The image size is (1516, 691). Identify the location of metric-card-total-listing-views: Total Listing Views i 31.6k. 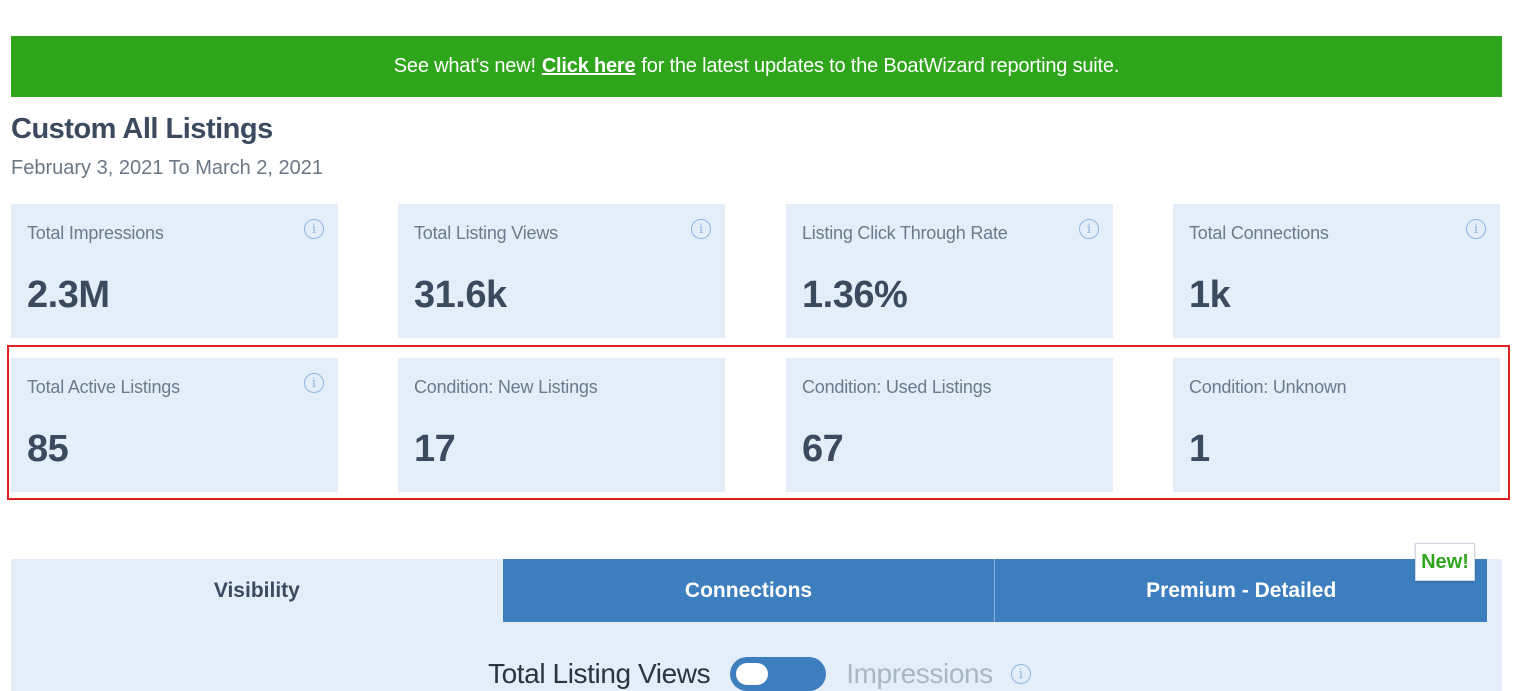
(561, 271).